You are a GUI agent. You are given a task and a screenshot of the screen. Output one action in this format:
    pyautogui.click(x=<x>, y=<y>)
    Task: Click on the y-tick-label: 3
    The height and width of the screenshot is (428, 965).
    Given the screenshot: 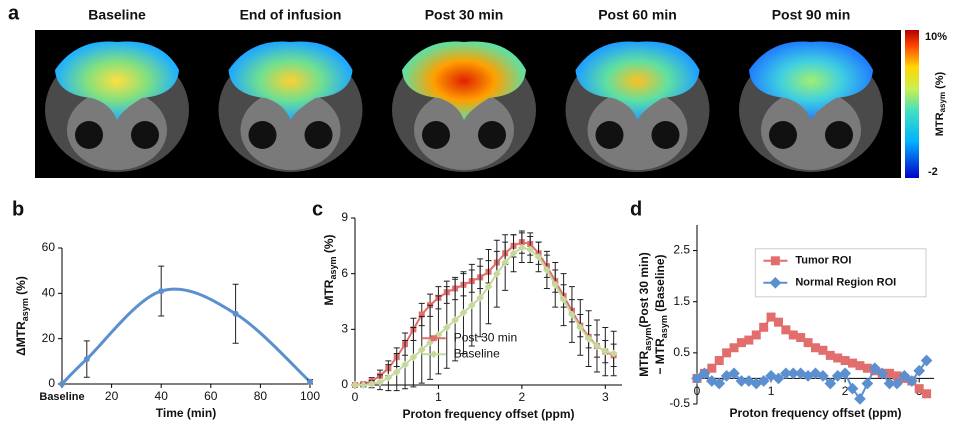 What is the action you would take?
    pyautogui.click(x=344, y=329)
    